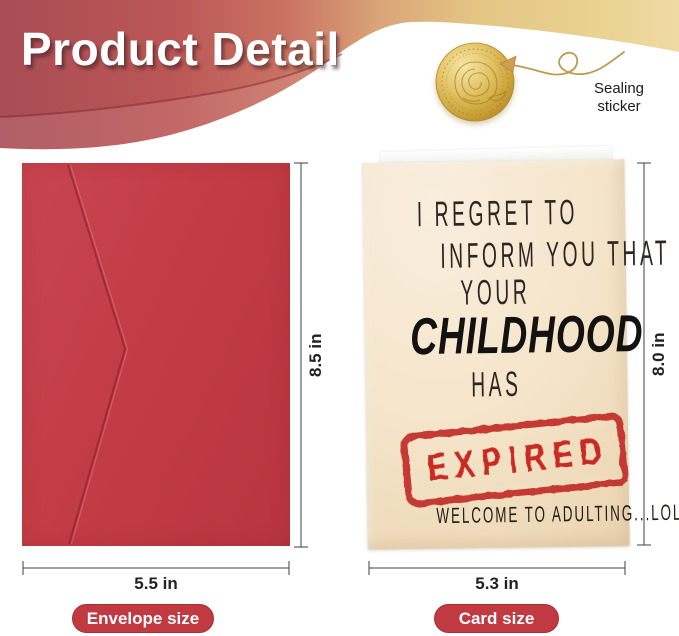 The width and height of the screenshot is (679, 636). What do you see at coordinates (156, 583) in the screenshot?
I see `envelope-width-label: 5.5 in` at bounding box center [156, 583].